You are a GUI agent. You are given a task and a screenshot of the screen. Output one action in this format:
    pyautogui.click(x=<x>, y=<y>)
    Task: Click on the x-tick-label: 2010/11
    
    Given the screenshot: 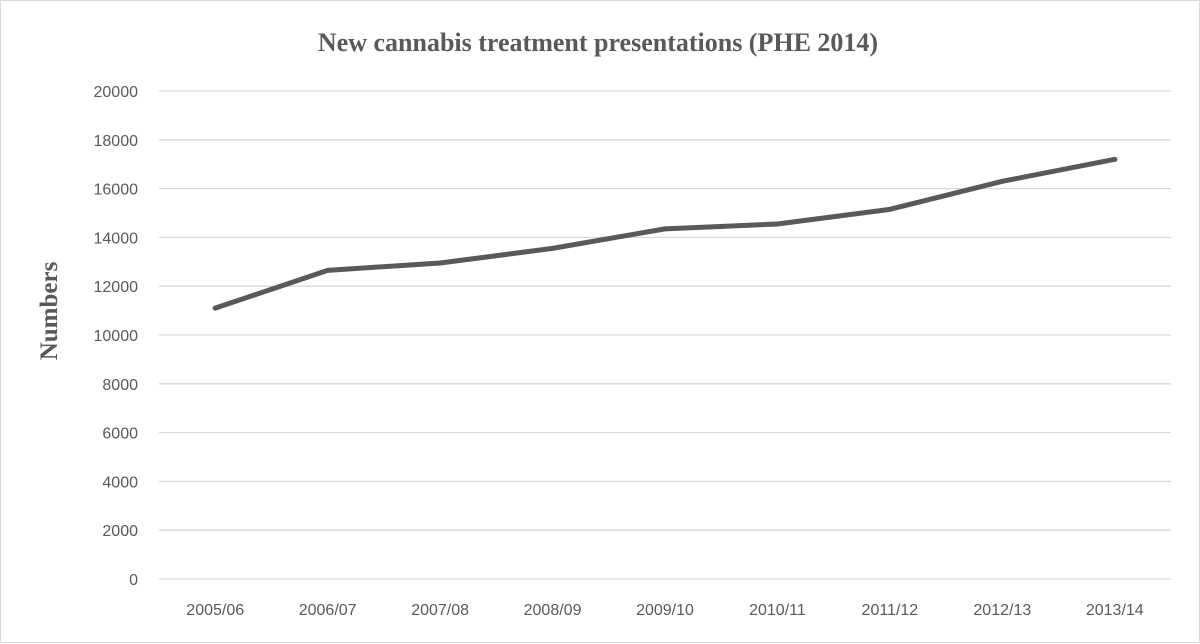 What is the action you would take?
    pyautogui.click(x=777, y=610)
    